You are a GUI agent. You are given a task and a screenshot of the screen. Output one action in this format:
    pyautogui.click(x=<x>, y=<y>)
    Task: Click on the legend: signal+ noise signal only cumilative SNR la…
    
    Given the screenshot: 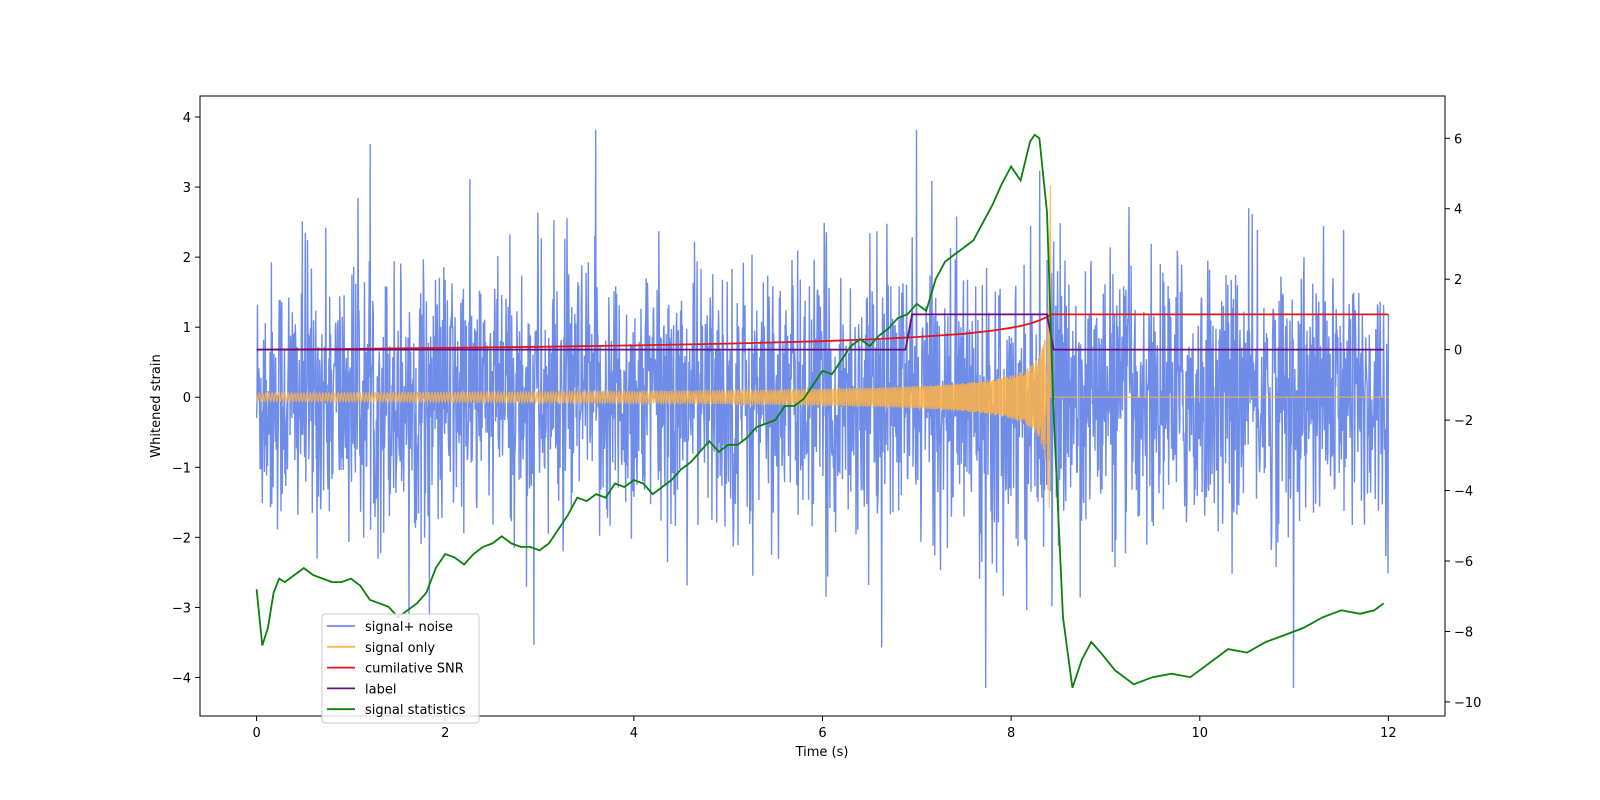 What is the action you would take?
    pyautogui.click(x=400, y=668)
    